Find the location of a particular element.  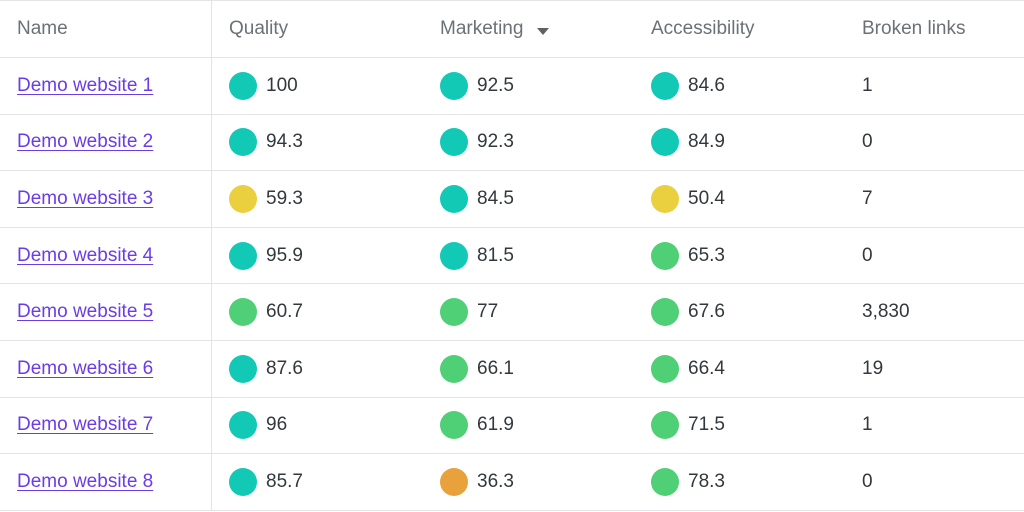

accessibility-score: 66.4 is located at coordinates (706, 368).